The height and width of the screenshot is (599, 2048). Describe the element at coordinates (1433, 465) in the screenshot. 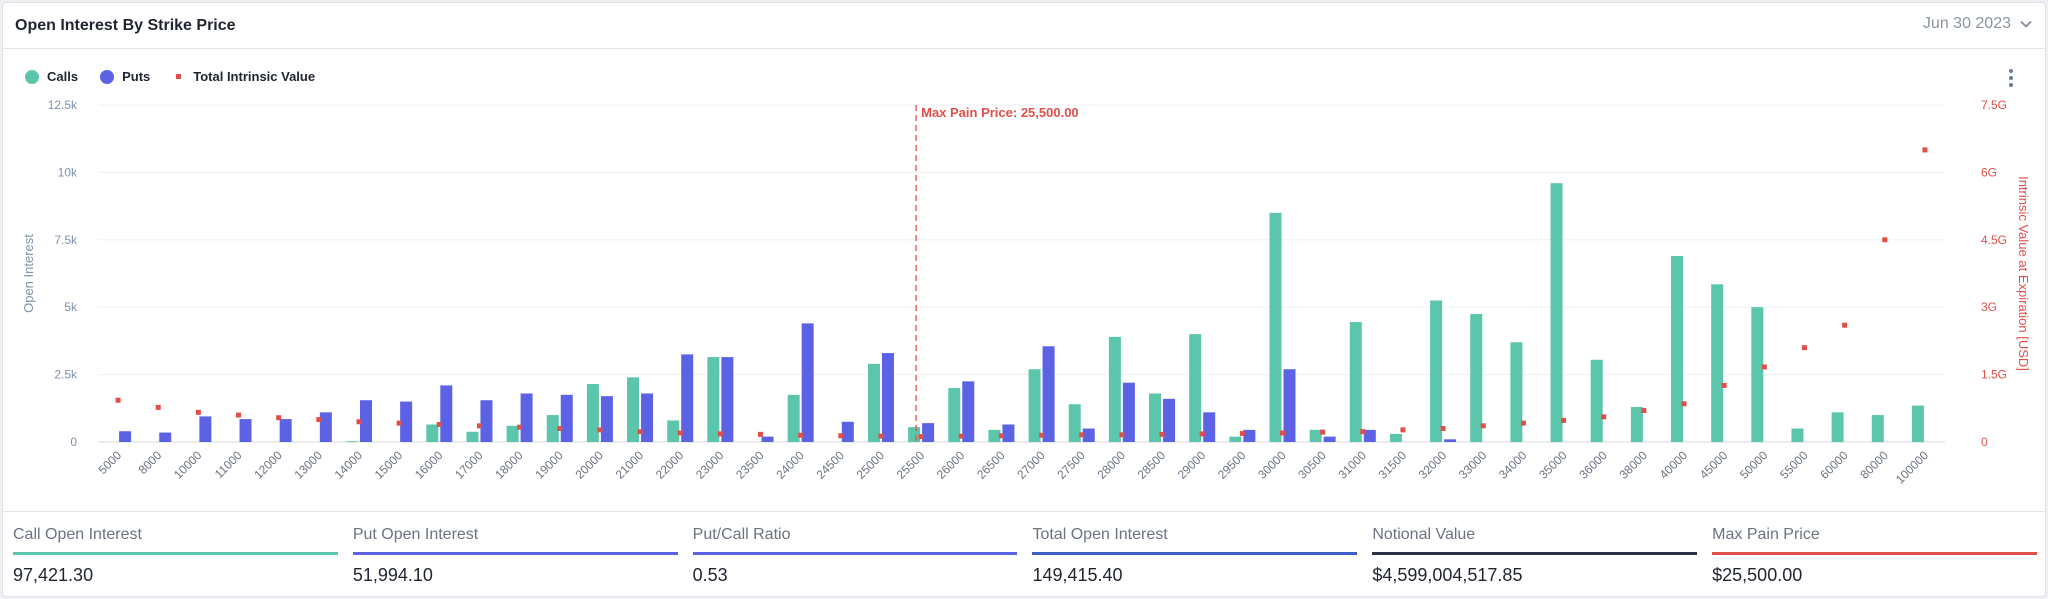

I see `x-tick-label: 32000` at that location.